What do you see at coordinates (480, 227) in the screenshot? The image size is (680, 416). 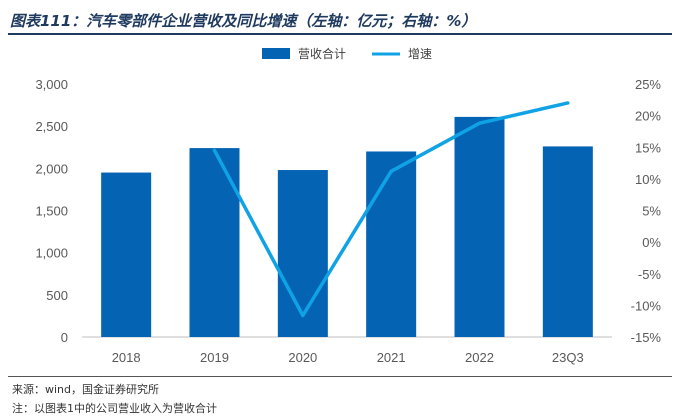 I see `bar-2022` at bounding box center [480, 227].